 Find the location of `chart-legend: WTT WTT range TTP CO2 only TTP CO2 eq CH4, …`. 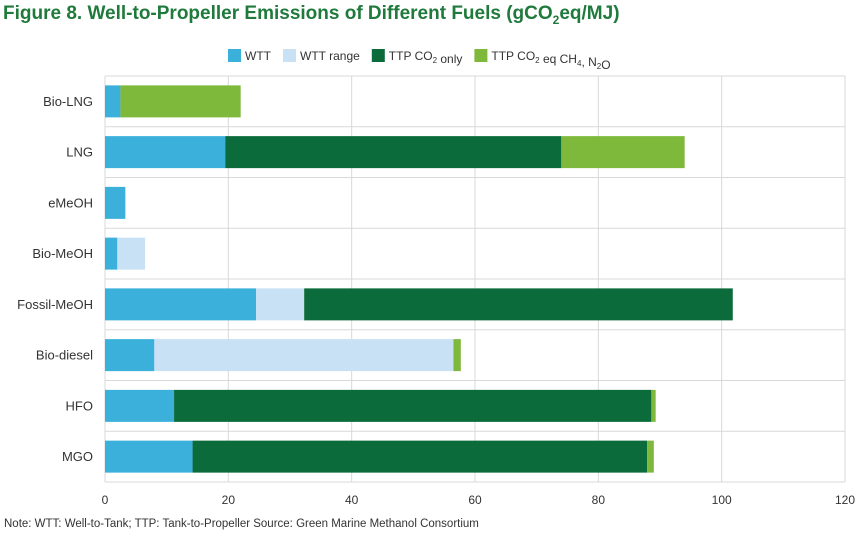

chart-legend: WTT WTT range TTP CO2 only TTP CO2 eq CH4, … is located at coordinates (419, 60).